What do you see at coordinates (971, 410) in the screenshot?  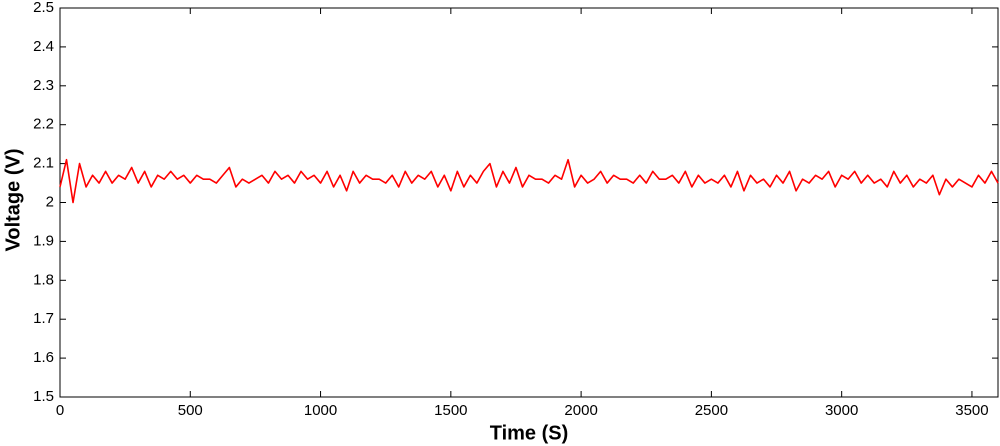 I see `x-tick-label: 3500` at bounding box center [971, 410].